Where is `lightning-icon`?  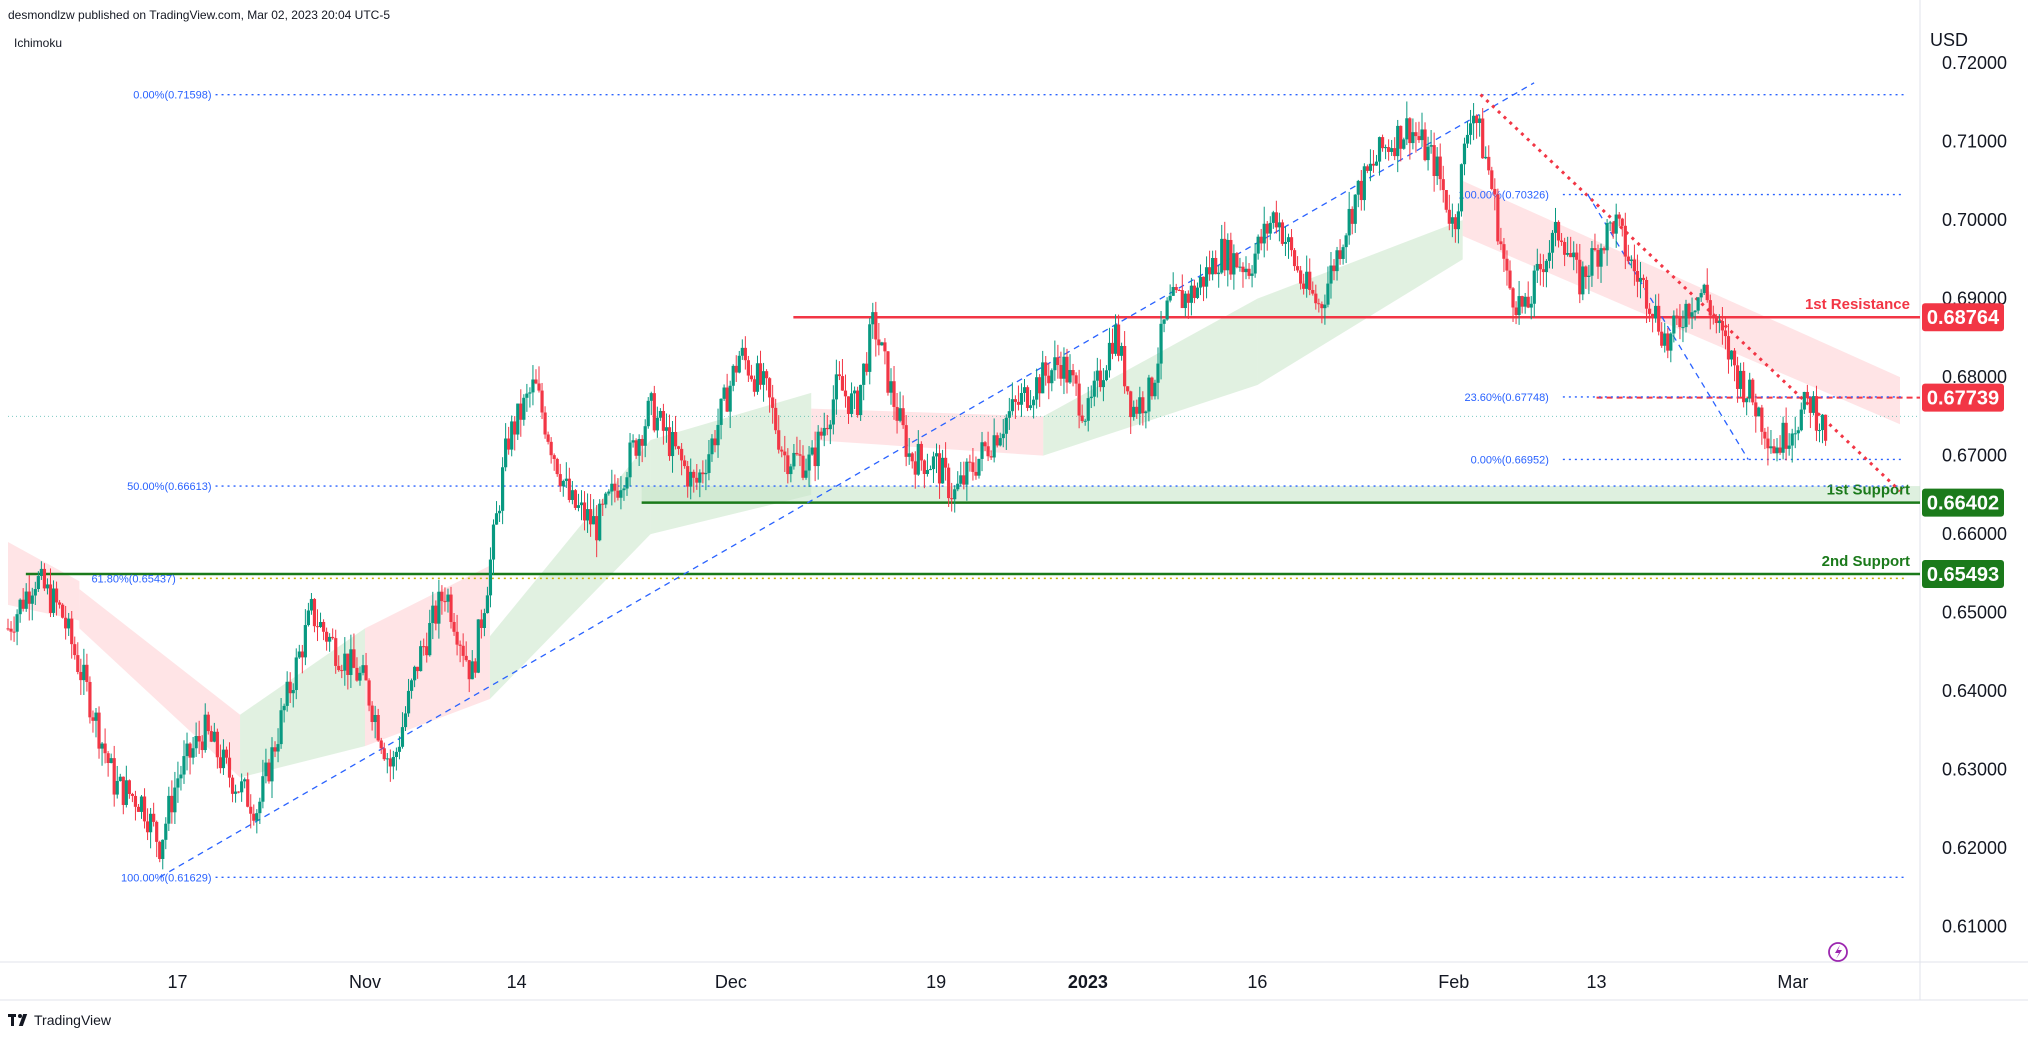
lightning-icon is located at coordinates (1838, 952).